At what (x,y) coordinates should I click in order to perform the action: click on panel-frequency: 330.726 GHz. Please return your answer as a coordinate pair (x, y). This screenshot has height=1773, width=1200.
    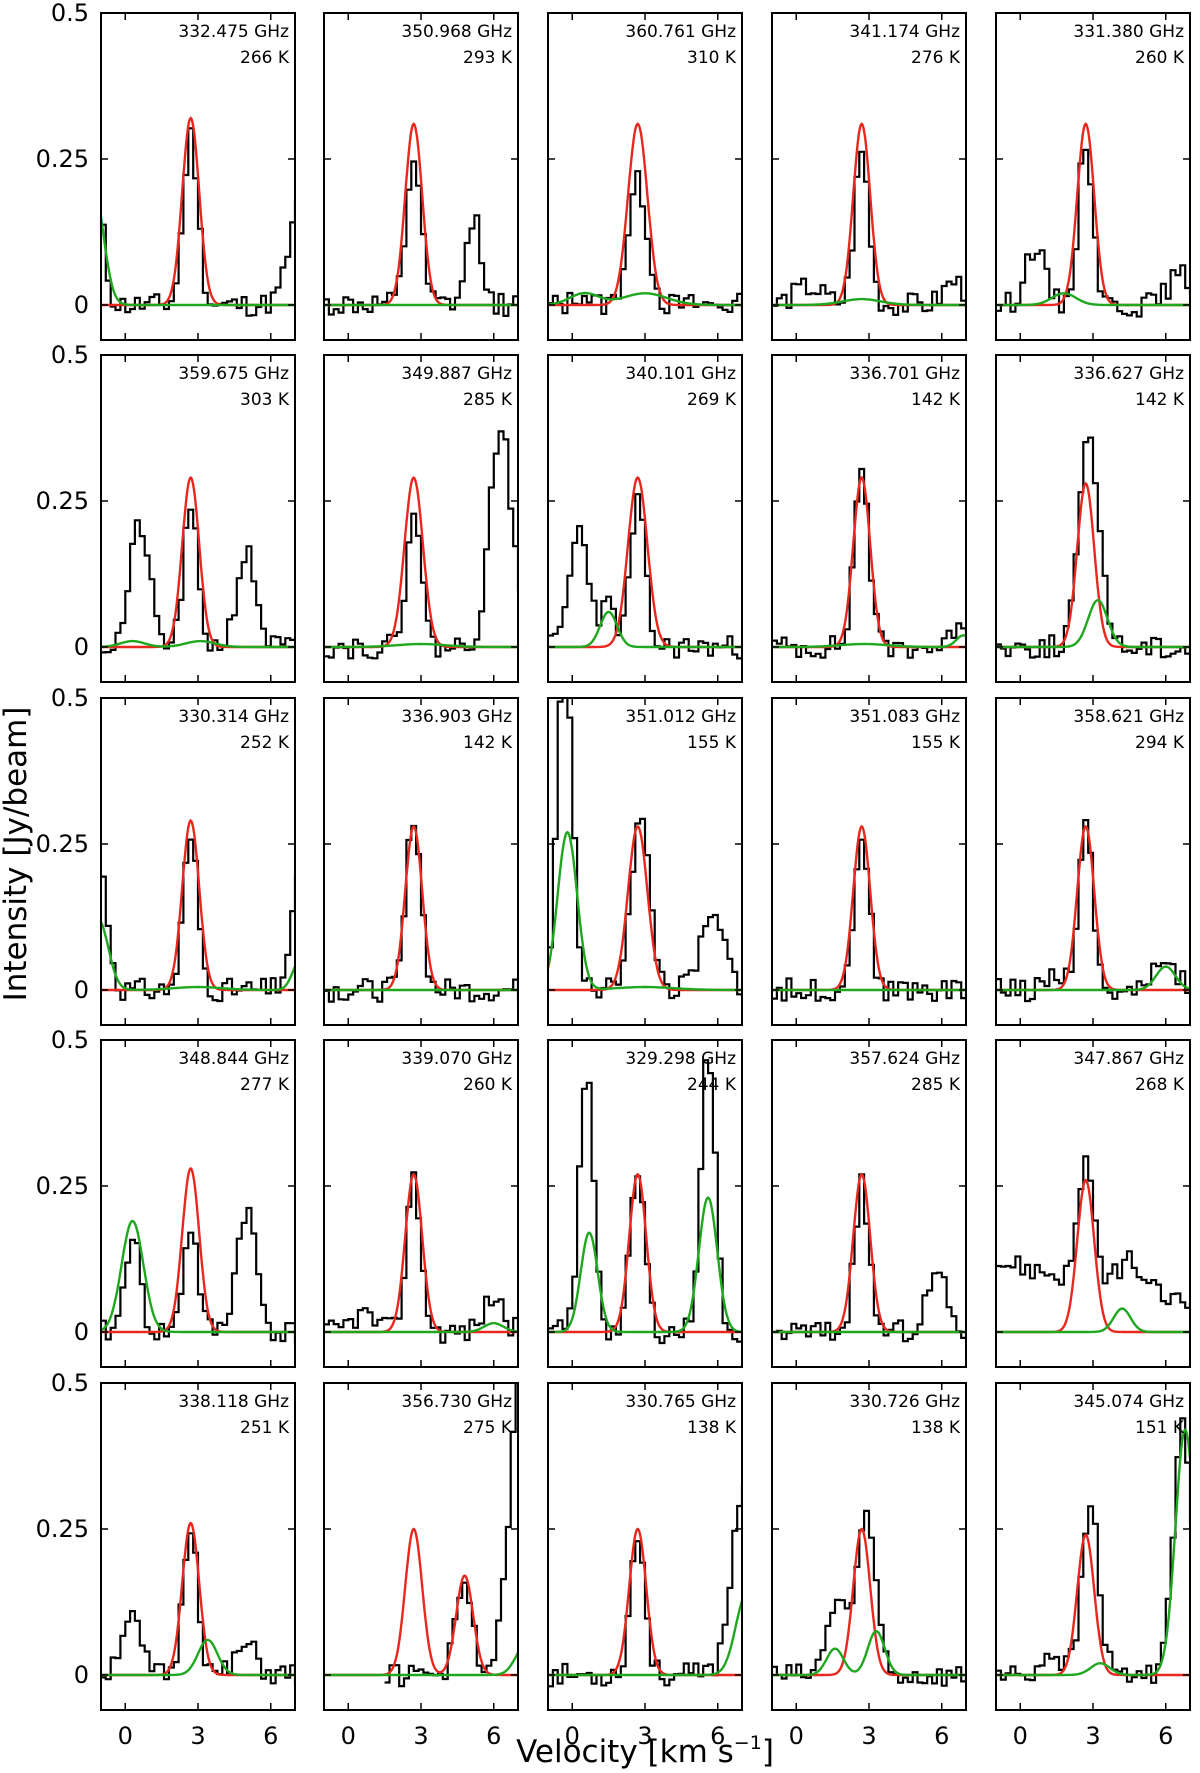
    Looking at the image, I should click on (904, 1402).